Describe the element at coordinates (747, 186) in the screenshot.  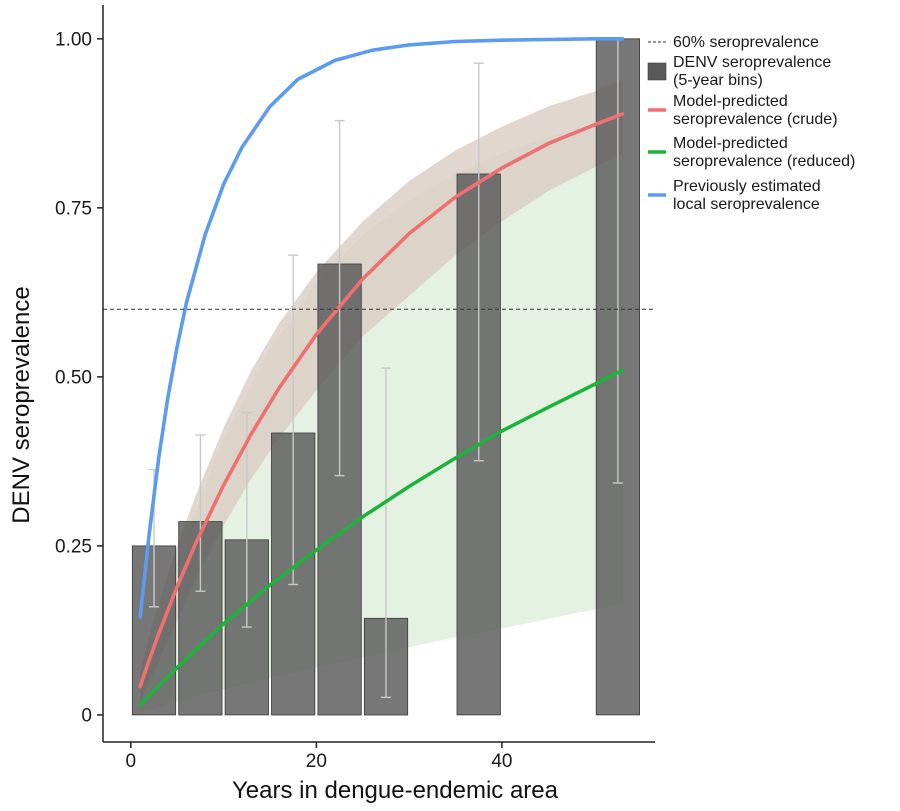
I see `legend-label-line: Previously estimated` at that location.